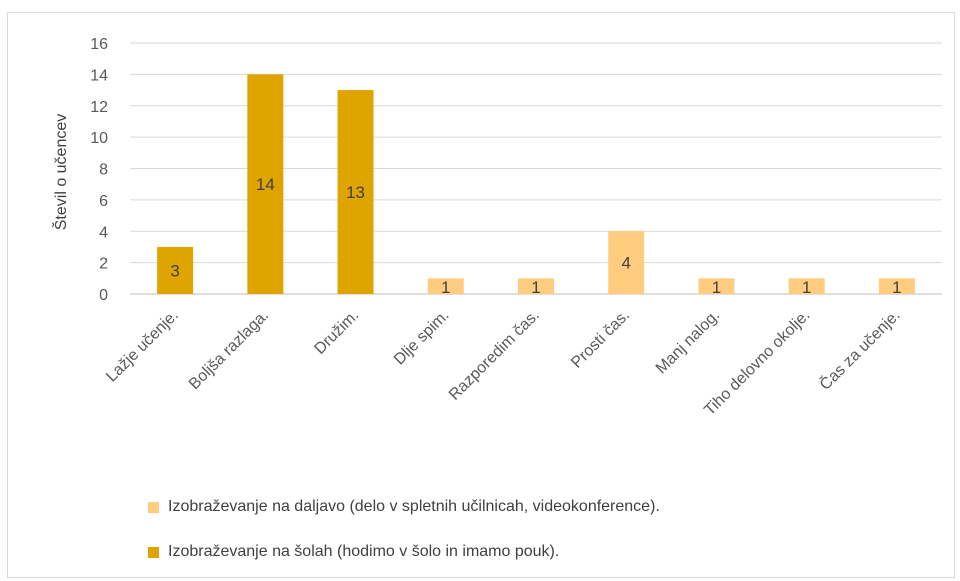 This screenshot has height=581, width=960. Describe the element at coordinates (336, 332) in the screenshot. I see `x-tick-label: Družim.` at that location.